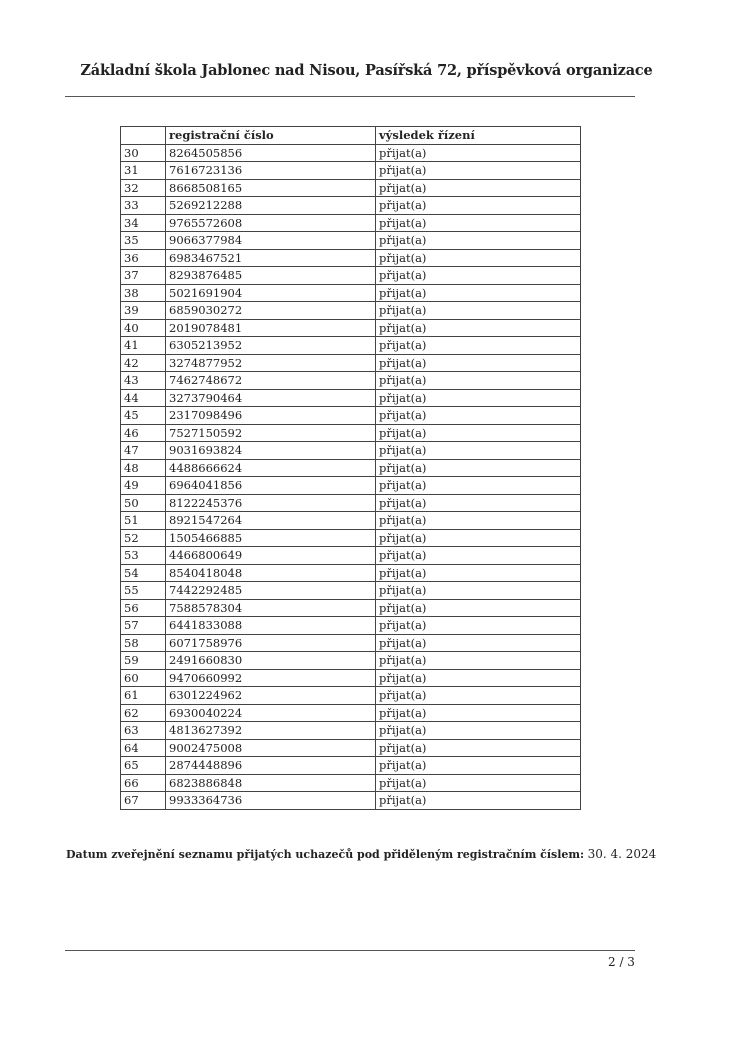 This screenshot has height=1037, width=733. What do you see at coordinates (270, 292) in the screenshot?
I see `registration-number: 5021691904` at bounding box center [270, 292].